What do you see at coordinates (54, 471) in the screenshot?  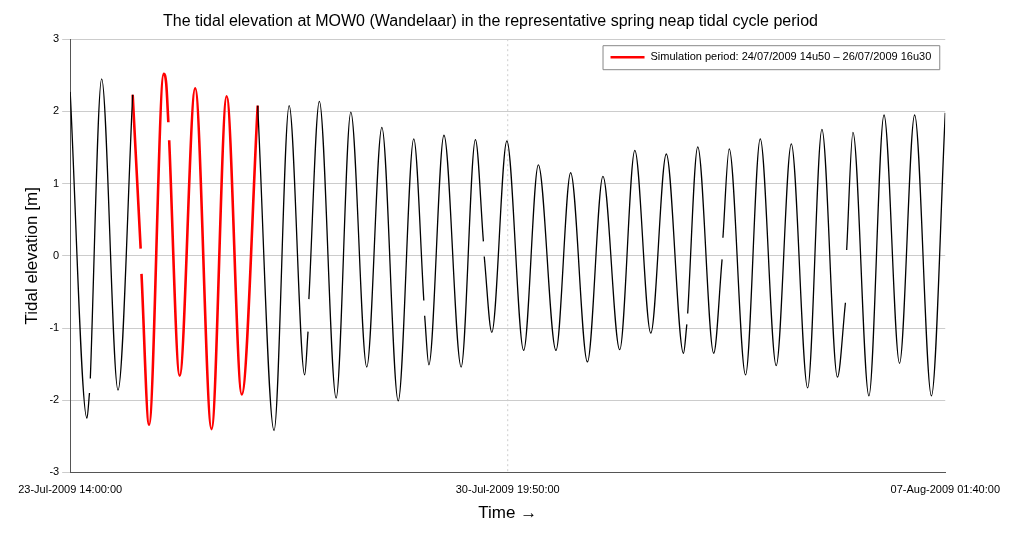 I see `y-tick-label: -3` at bounding box center [54, 471].